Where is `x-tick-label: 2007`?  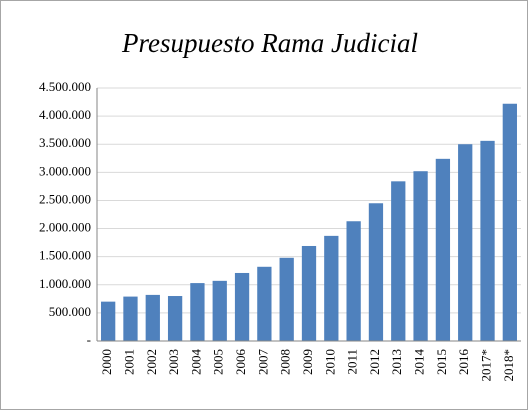 x-tick-label: 2007 is located at coordinates (262, 362).